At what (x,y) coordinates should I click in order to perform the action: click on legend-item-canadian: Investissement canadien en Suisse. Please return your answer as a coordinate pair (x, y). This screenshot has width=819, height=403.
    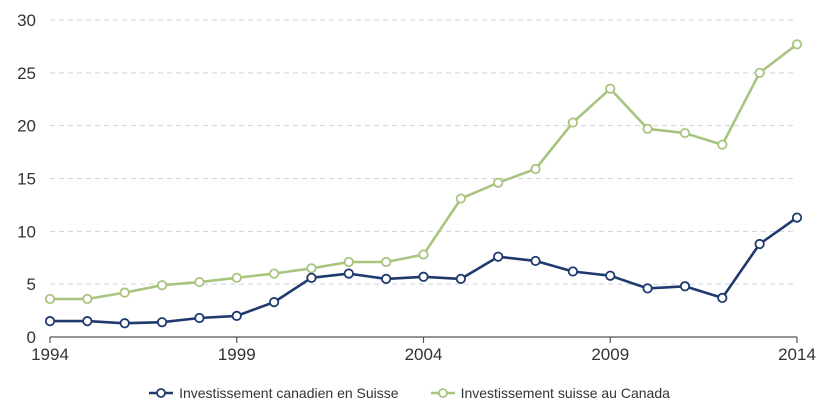
    Looking at the image, I should click on (274, 393).